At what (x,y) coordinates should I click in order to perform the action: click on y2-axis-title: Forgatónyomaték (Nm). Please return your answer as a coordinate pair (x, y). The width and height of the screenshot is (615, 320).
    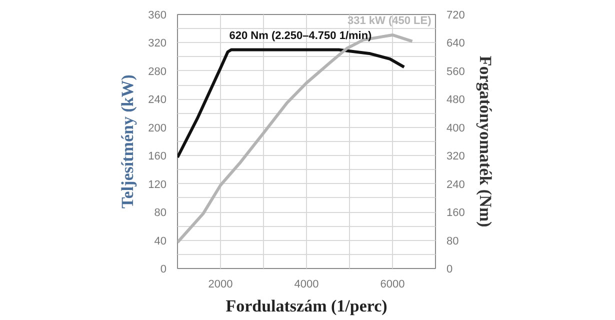
    Looking at the image, I should click on (485, 142).